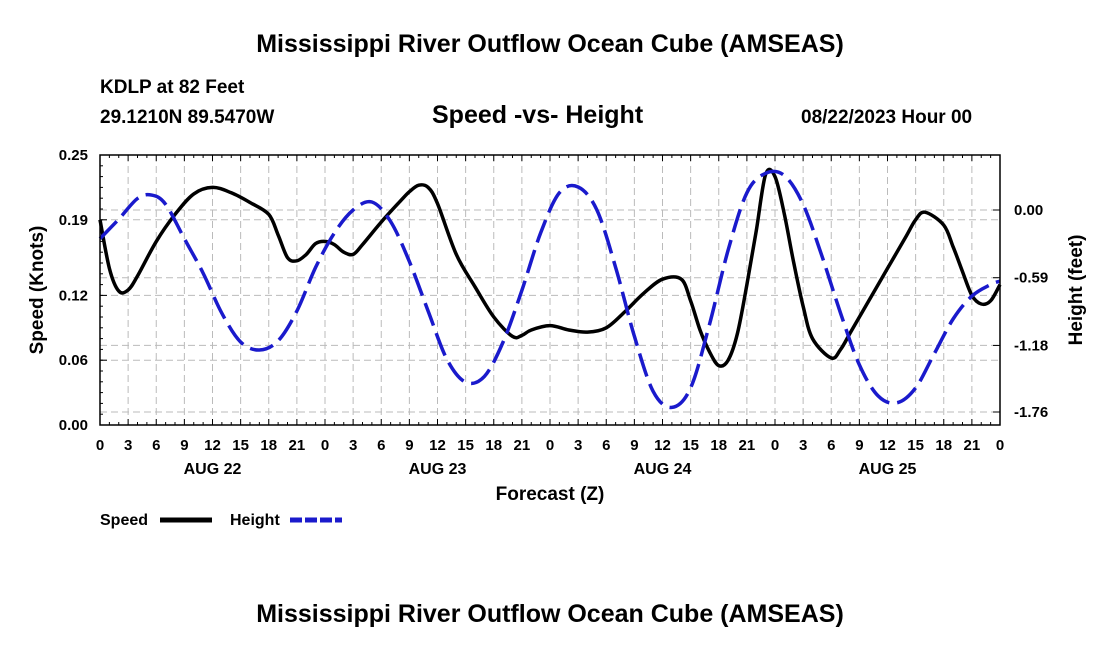  What do you see at coordinates (73, 295) in the screenshot?
I see `y-tick-label: 0.12` at bounding box center [73, 295].